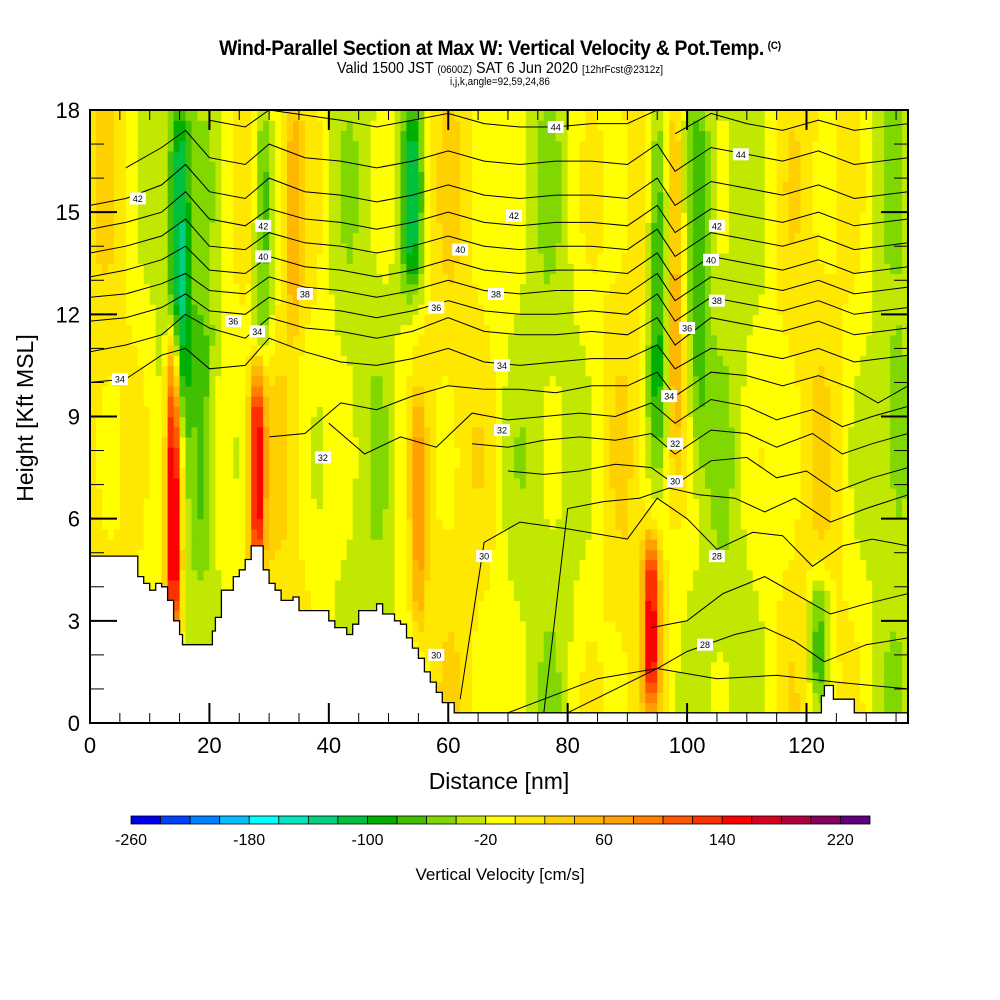  Describe the element at coordinates (455, 70) in the screenshot. I see `valid-utc: (0600Z)` at that location.